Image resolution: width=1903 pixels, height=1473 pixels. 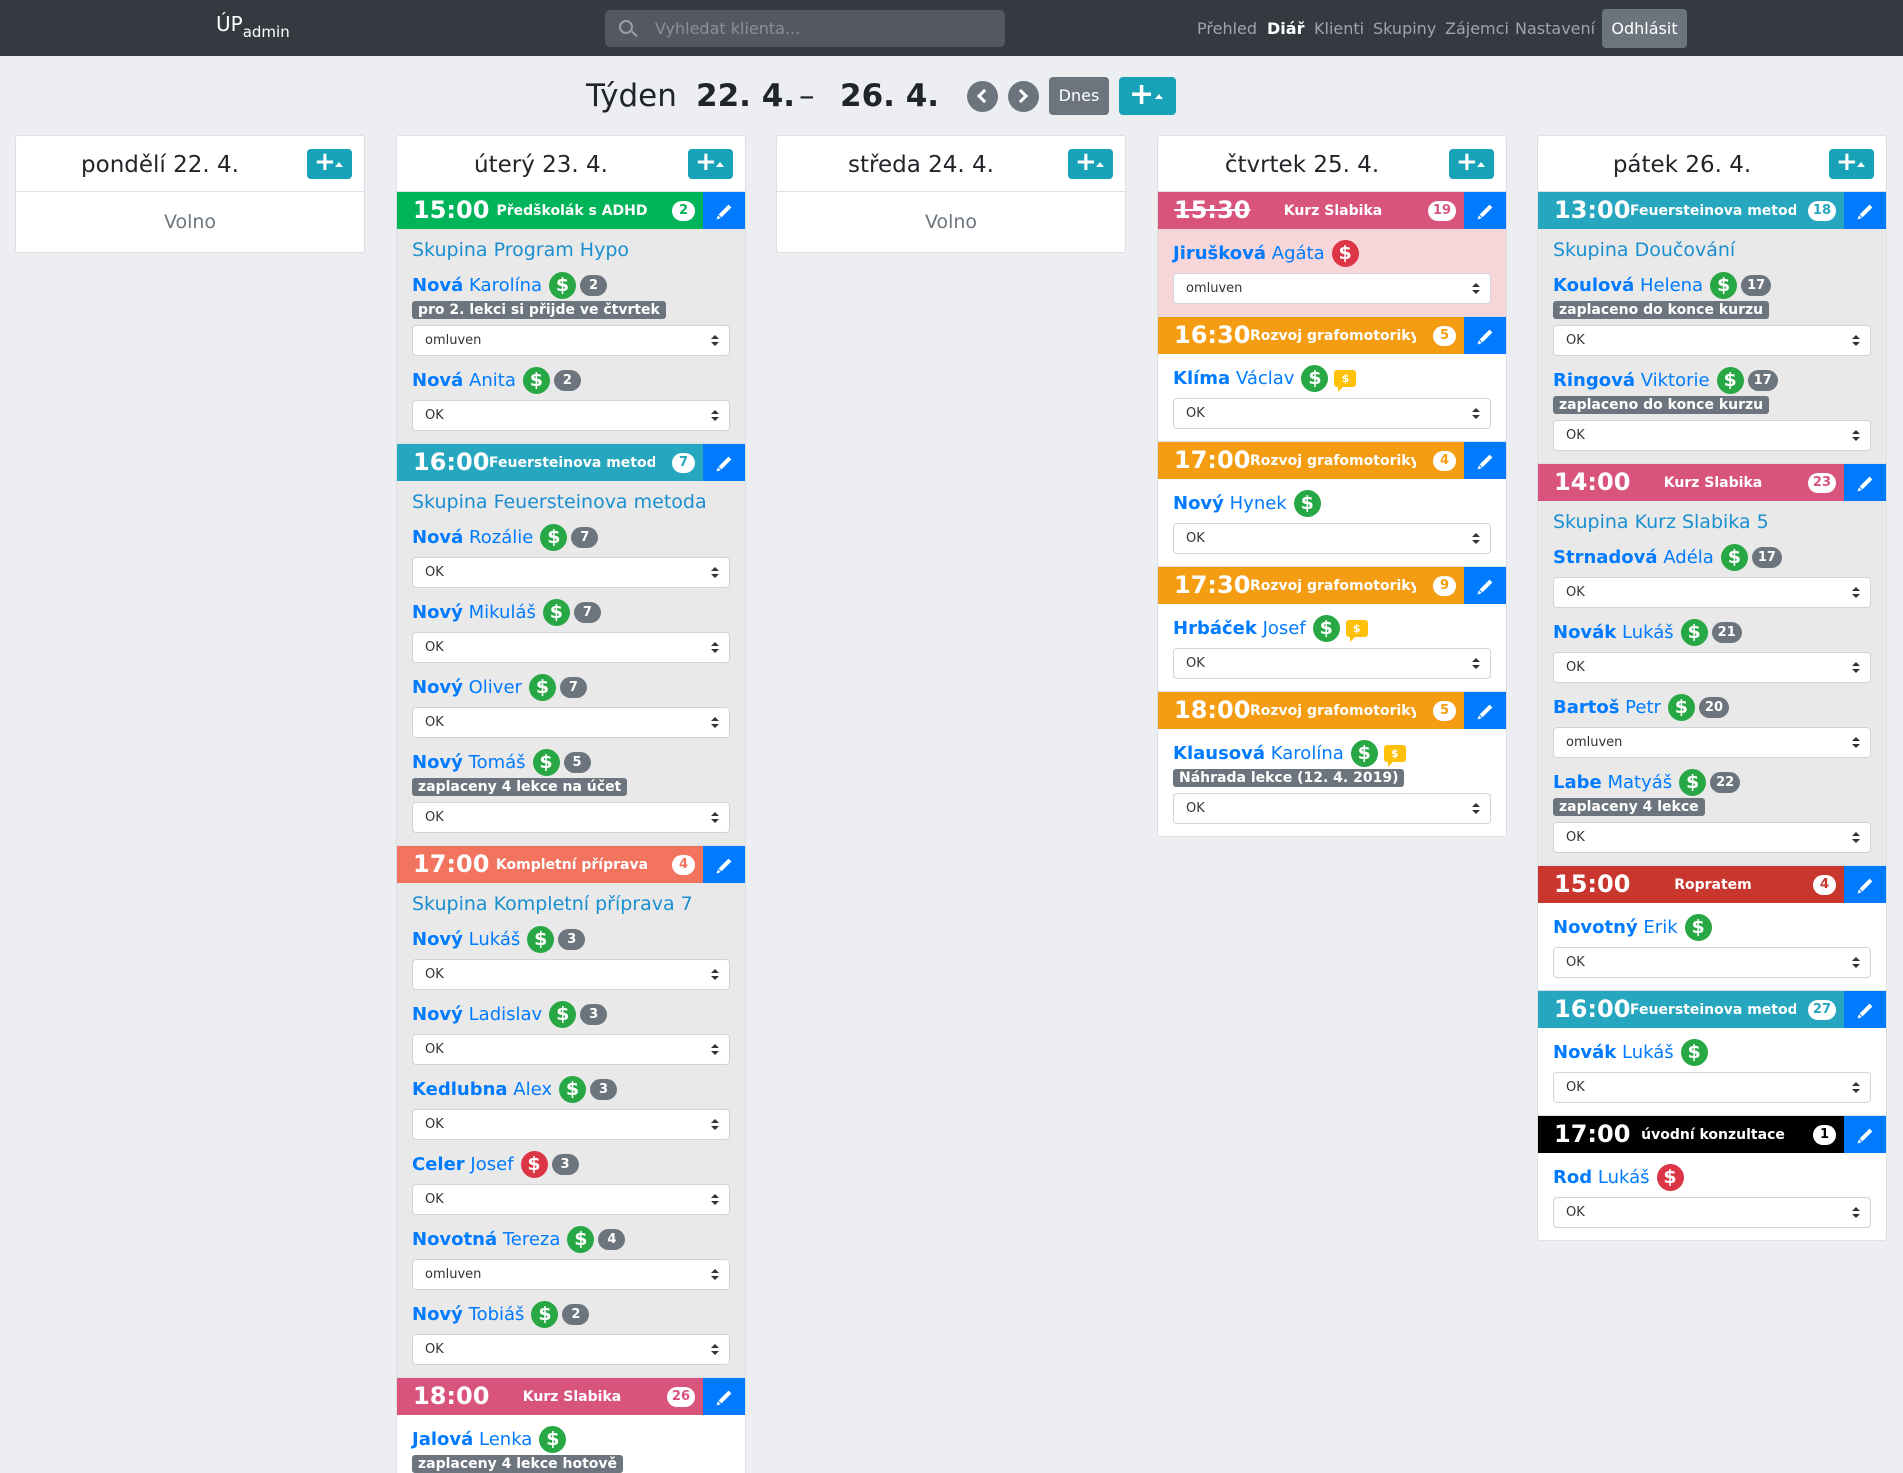 I want to click on nav-link-prehled: Přehled, so click(x=1227, y=28).